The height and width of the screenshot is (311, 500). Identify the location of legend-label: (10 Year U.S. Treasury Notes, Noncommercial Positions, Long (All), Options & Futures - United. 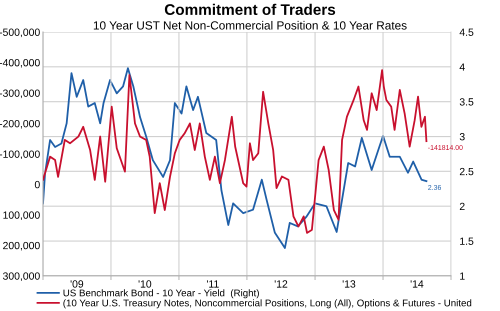
(267, 303).